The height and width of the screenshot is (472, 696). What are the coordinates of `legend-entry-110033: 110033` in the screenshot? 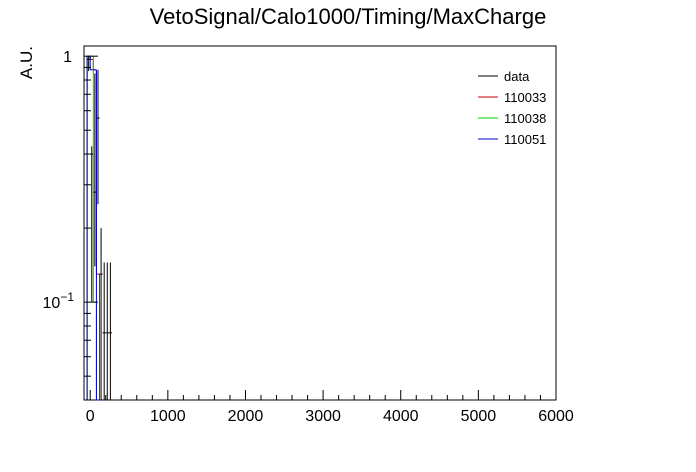 It's located at (512, 97).